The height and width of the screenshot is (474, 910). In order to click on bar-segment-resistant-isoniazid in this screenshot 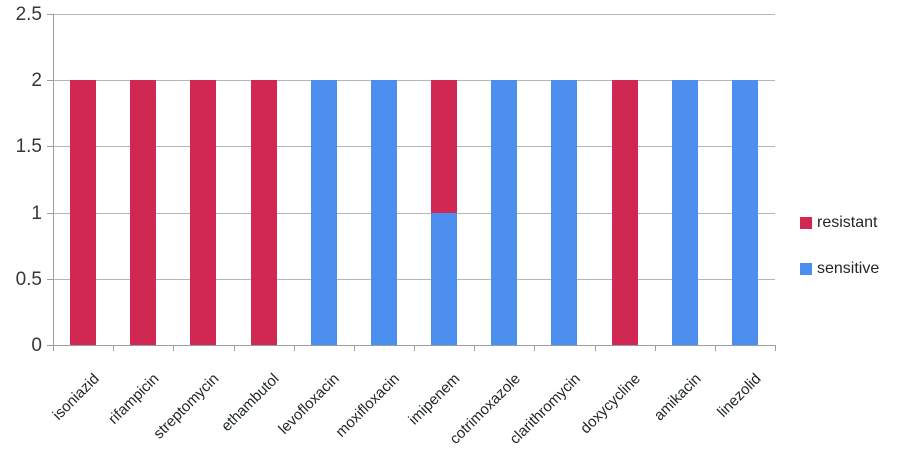, I will do `click(83, 212)`.